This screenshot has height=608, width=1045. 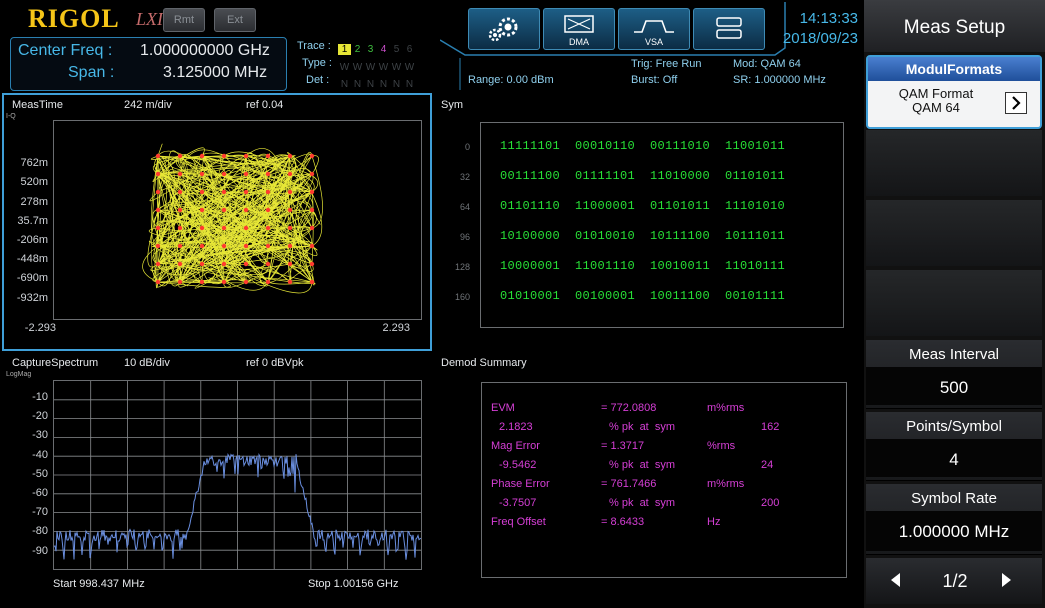 What do you see at coordinates (662, 225) in the screenshot?
I see `symbol-table` at bounding box center [662, 225].